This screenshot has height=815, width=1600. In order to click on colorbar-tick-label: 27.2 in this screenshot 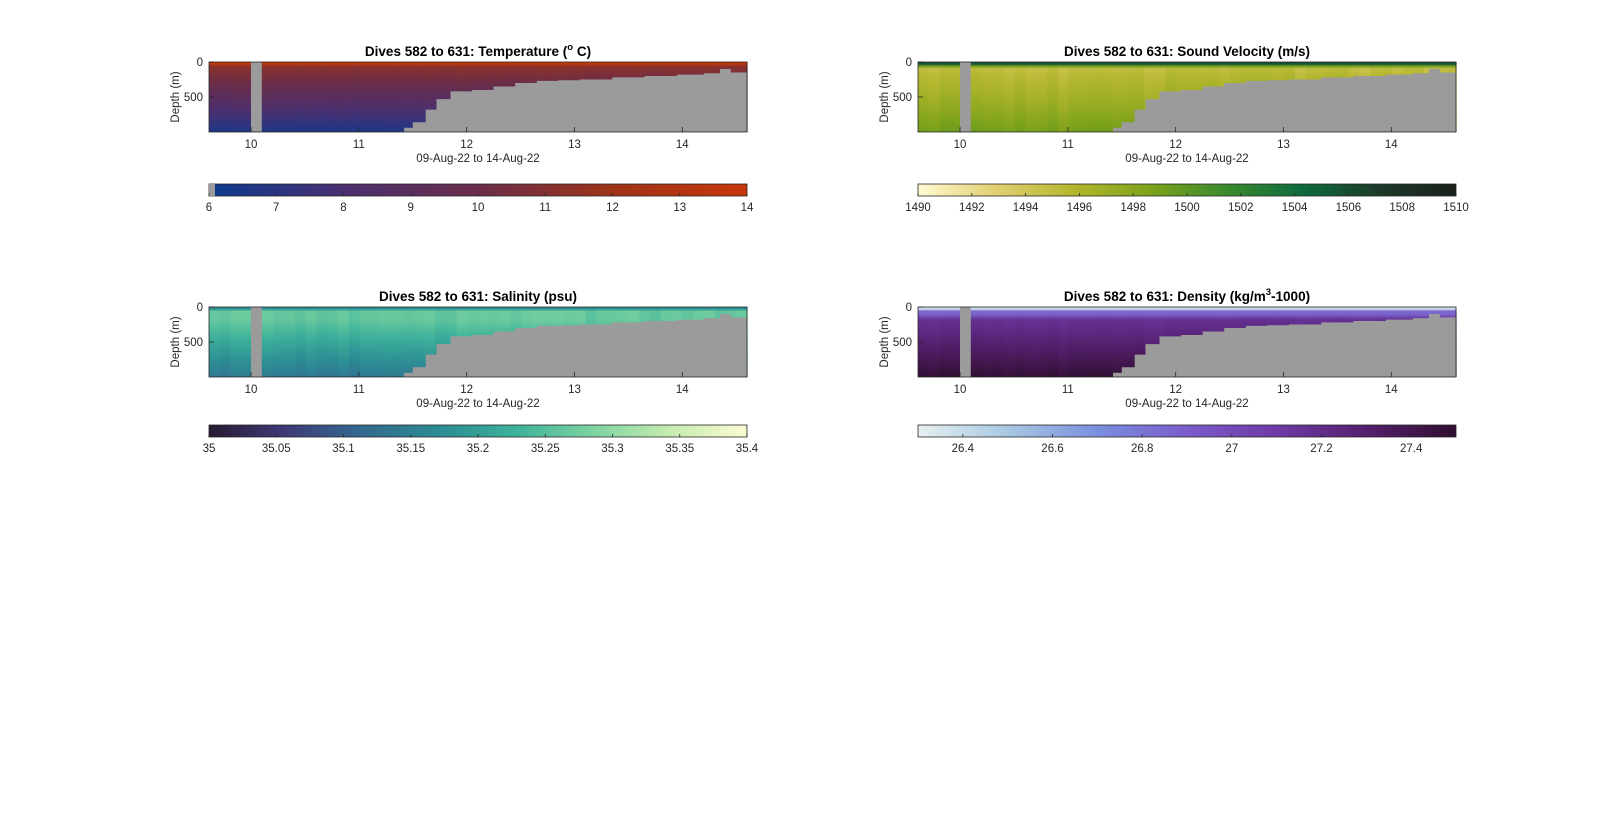, I will do `click(1321, 449)`.